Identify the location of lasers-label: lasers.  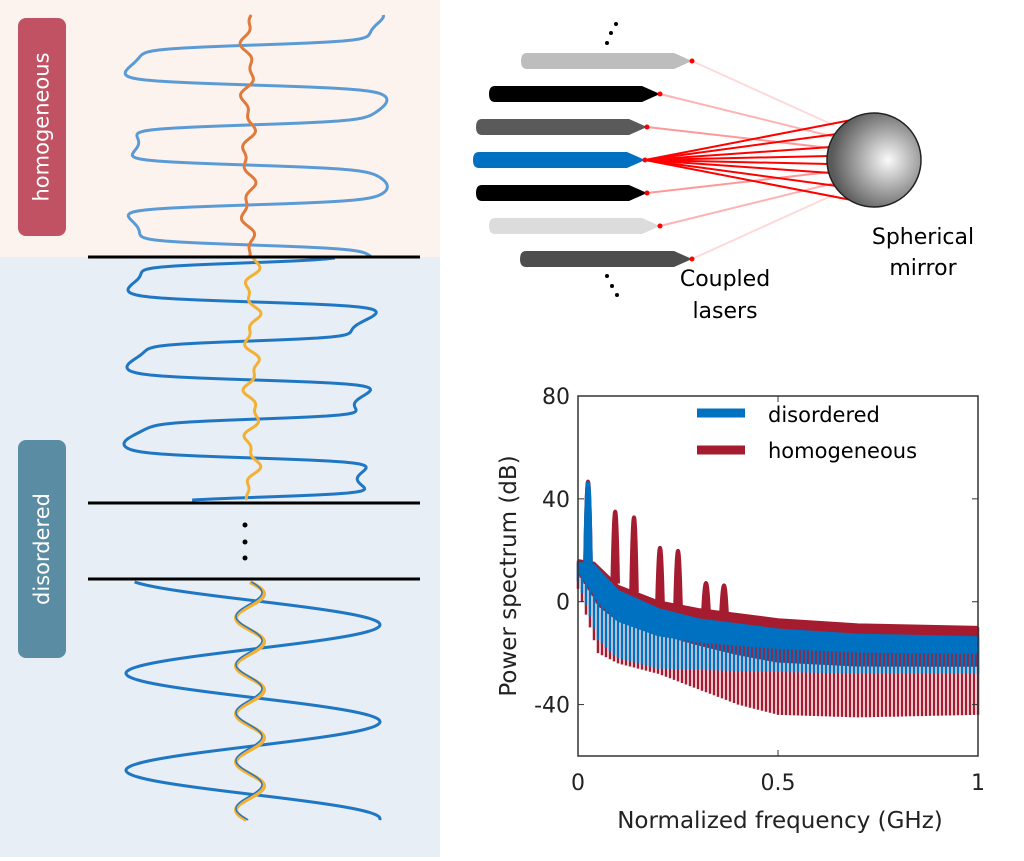
(724, 311).